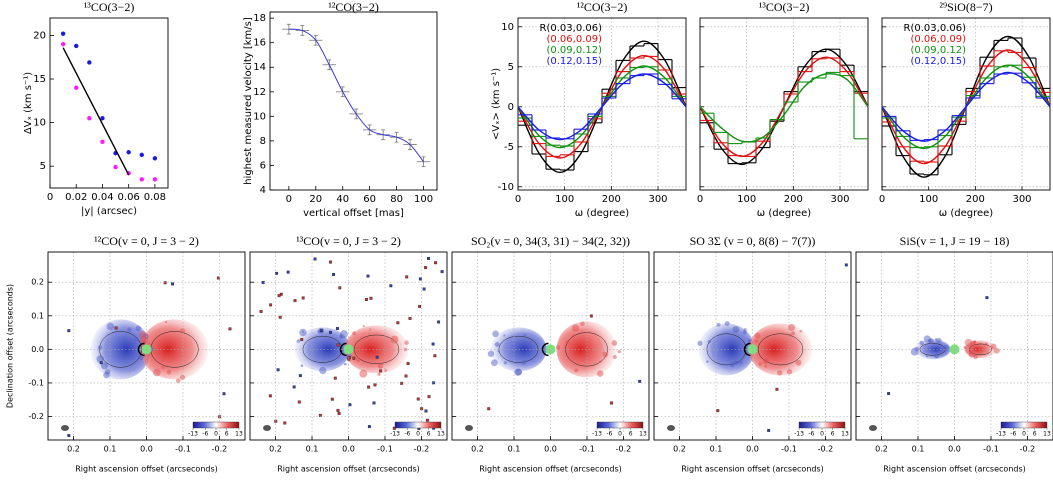 This screenshot has width=1053, height=480. I want to click on fit-curve, so click(784, 107).